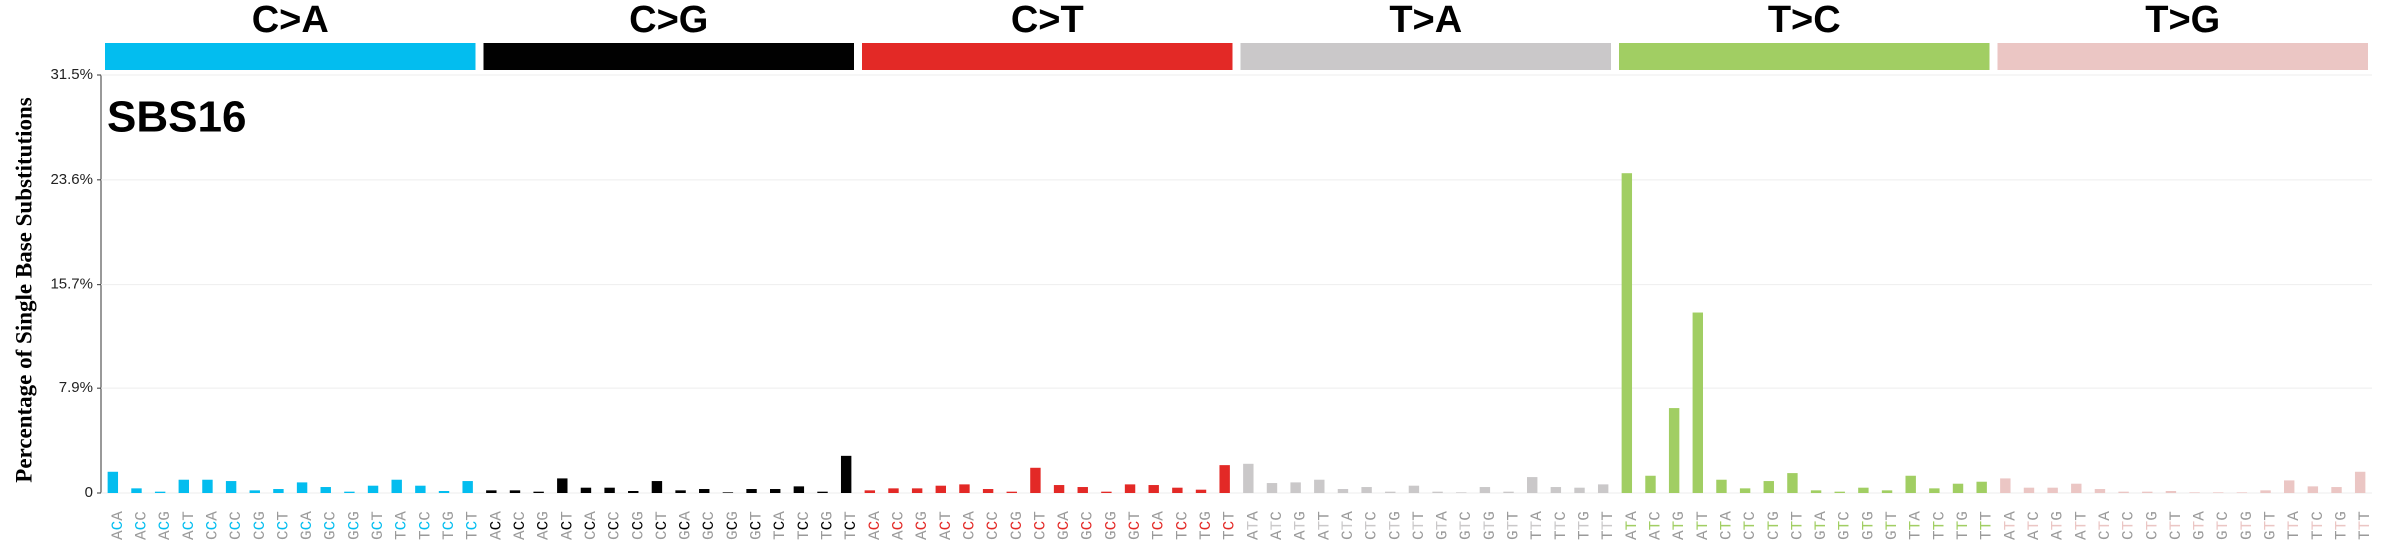 The width and height of the screenshot is (2400, 542). I want to click on x-tick-label: GTA, so click(2200, 525).